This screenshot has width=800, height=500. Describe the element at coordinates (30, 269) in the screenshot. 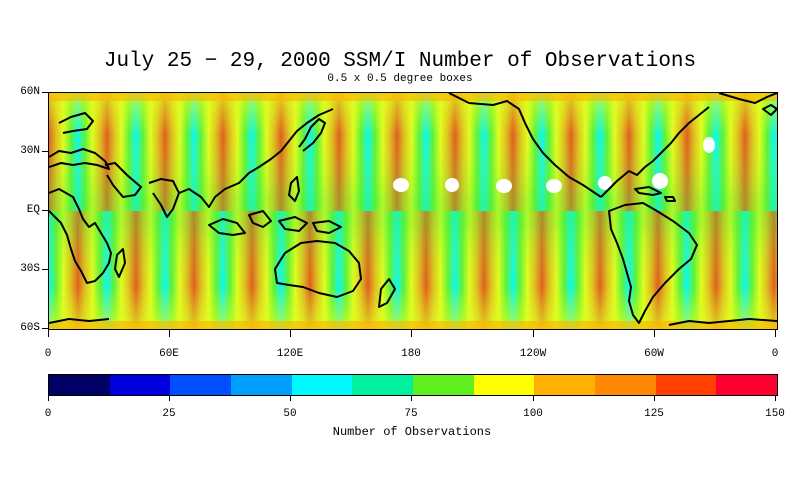

I see `lat-label-30s: 30S` at that location.